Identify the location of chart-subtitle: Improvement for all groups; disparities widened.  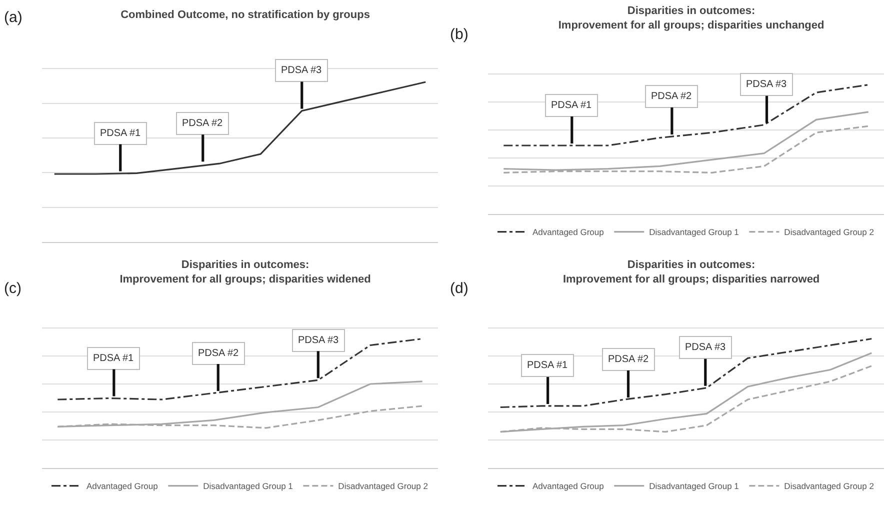
(245, 279).